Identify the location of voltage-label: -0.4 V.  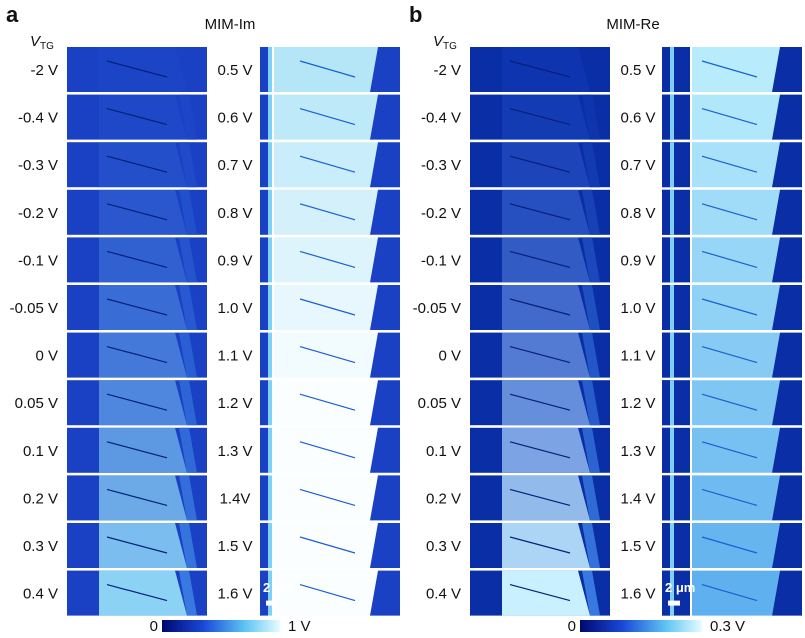
(441, 118).